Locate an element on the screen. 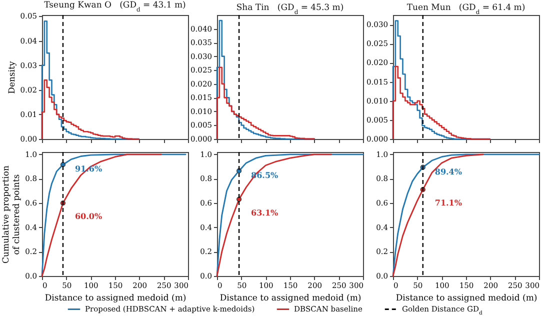  chart-title: Sha Tin (GD$_{d}$ = 45.3 m) is located at coordinates (290, 9).